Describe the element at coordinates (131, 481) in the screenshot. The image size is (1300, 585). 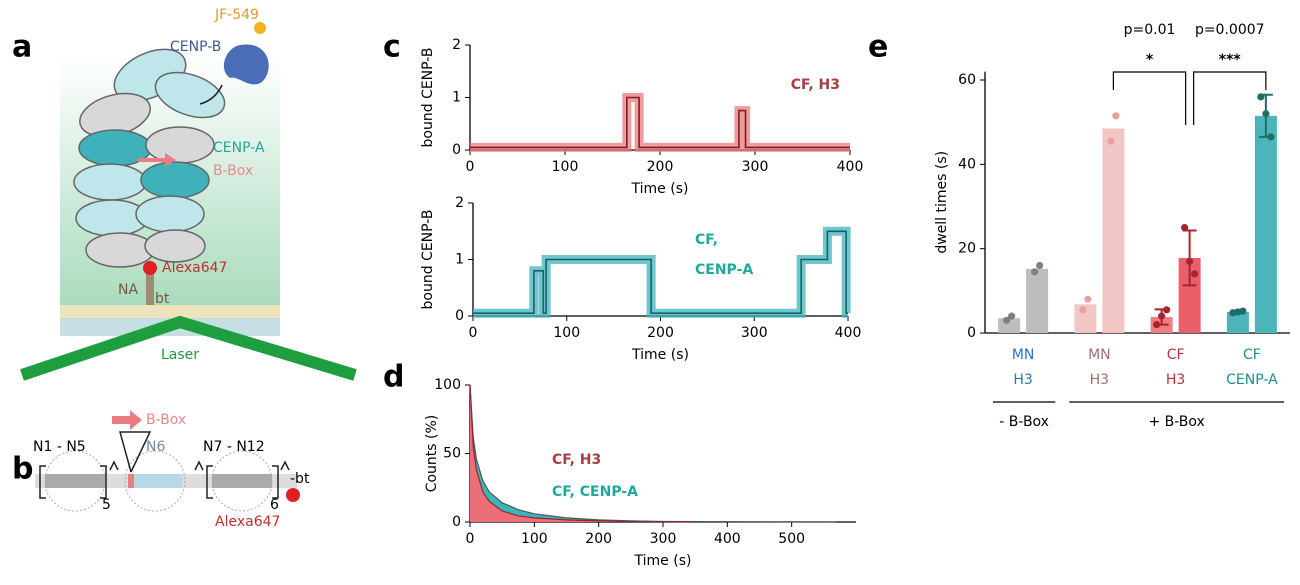
I see `b-box-segment` at that location.